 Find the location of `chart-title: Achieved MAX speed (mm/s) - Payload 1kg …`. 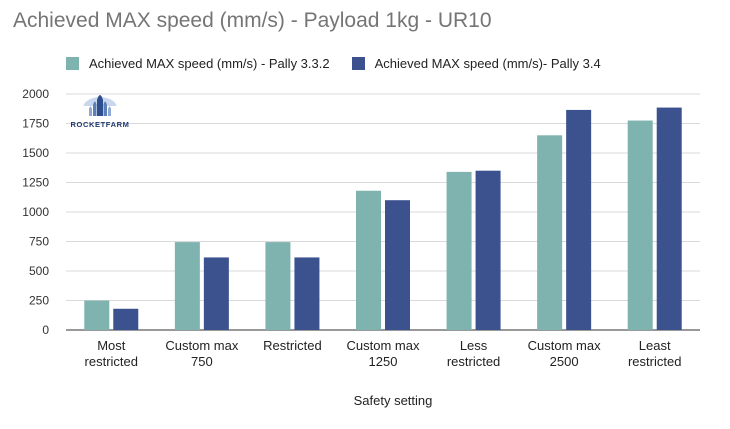

chart-title: Achieved MAX speed (mm/s) - Payload 1kg … is located at coordinates (252, 20).